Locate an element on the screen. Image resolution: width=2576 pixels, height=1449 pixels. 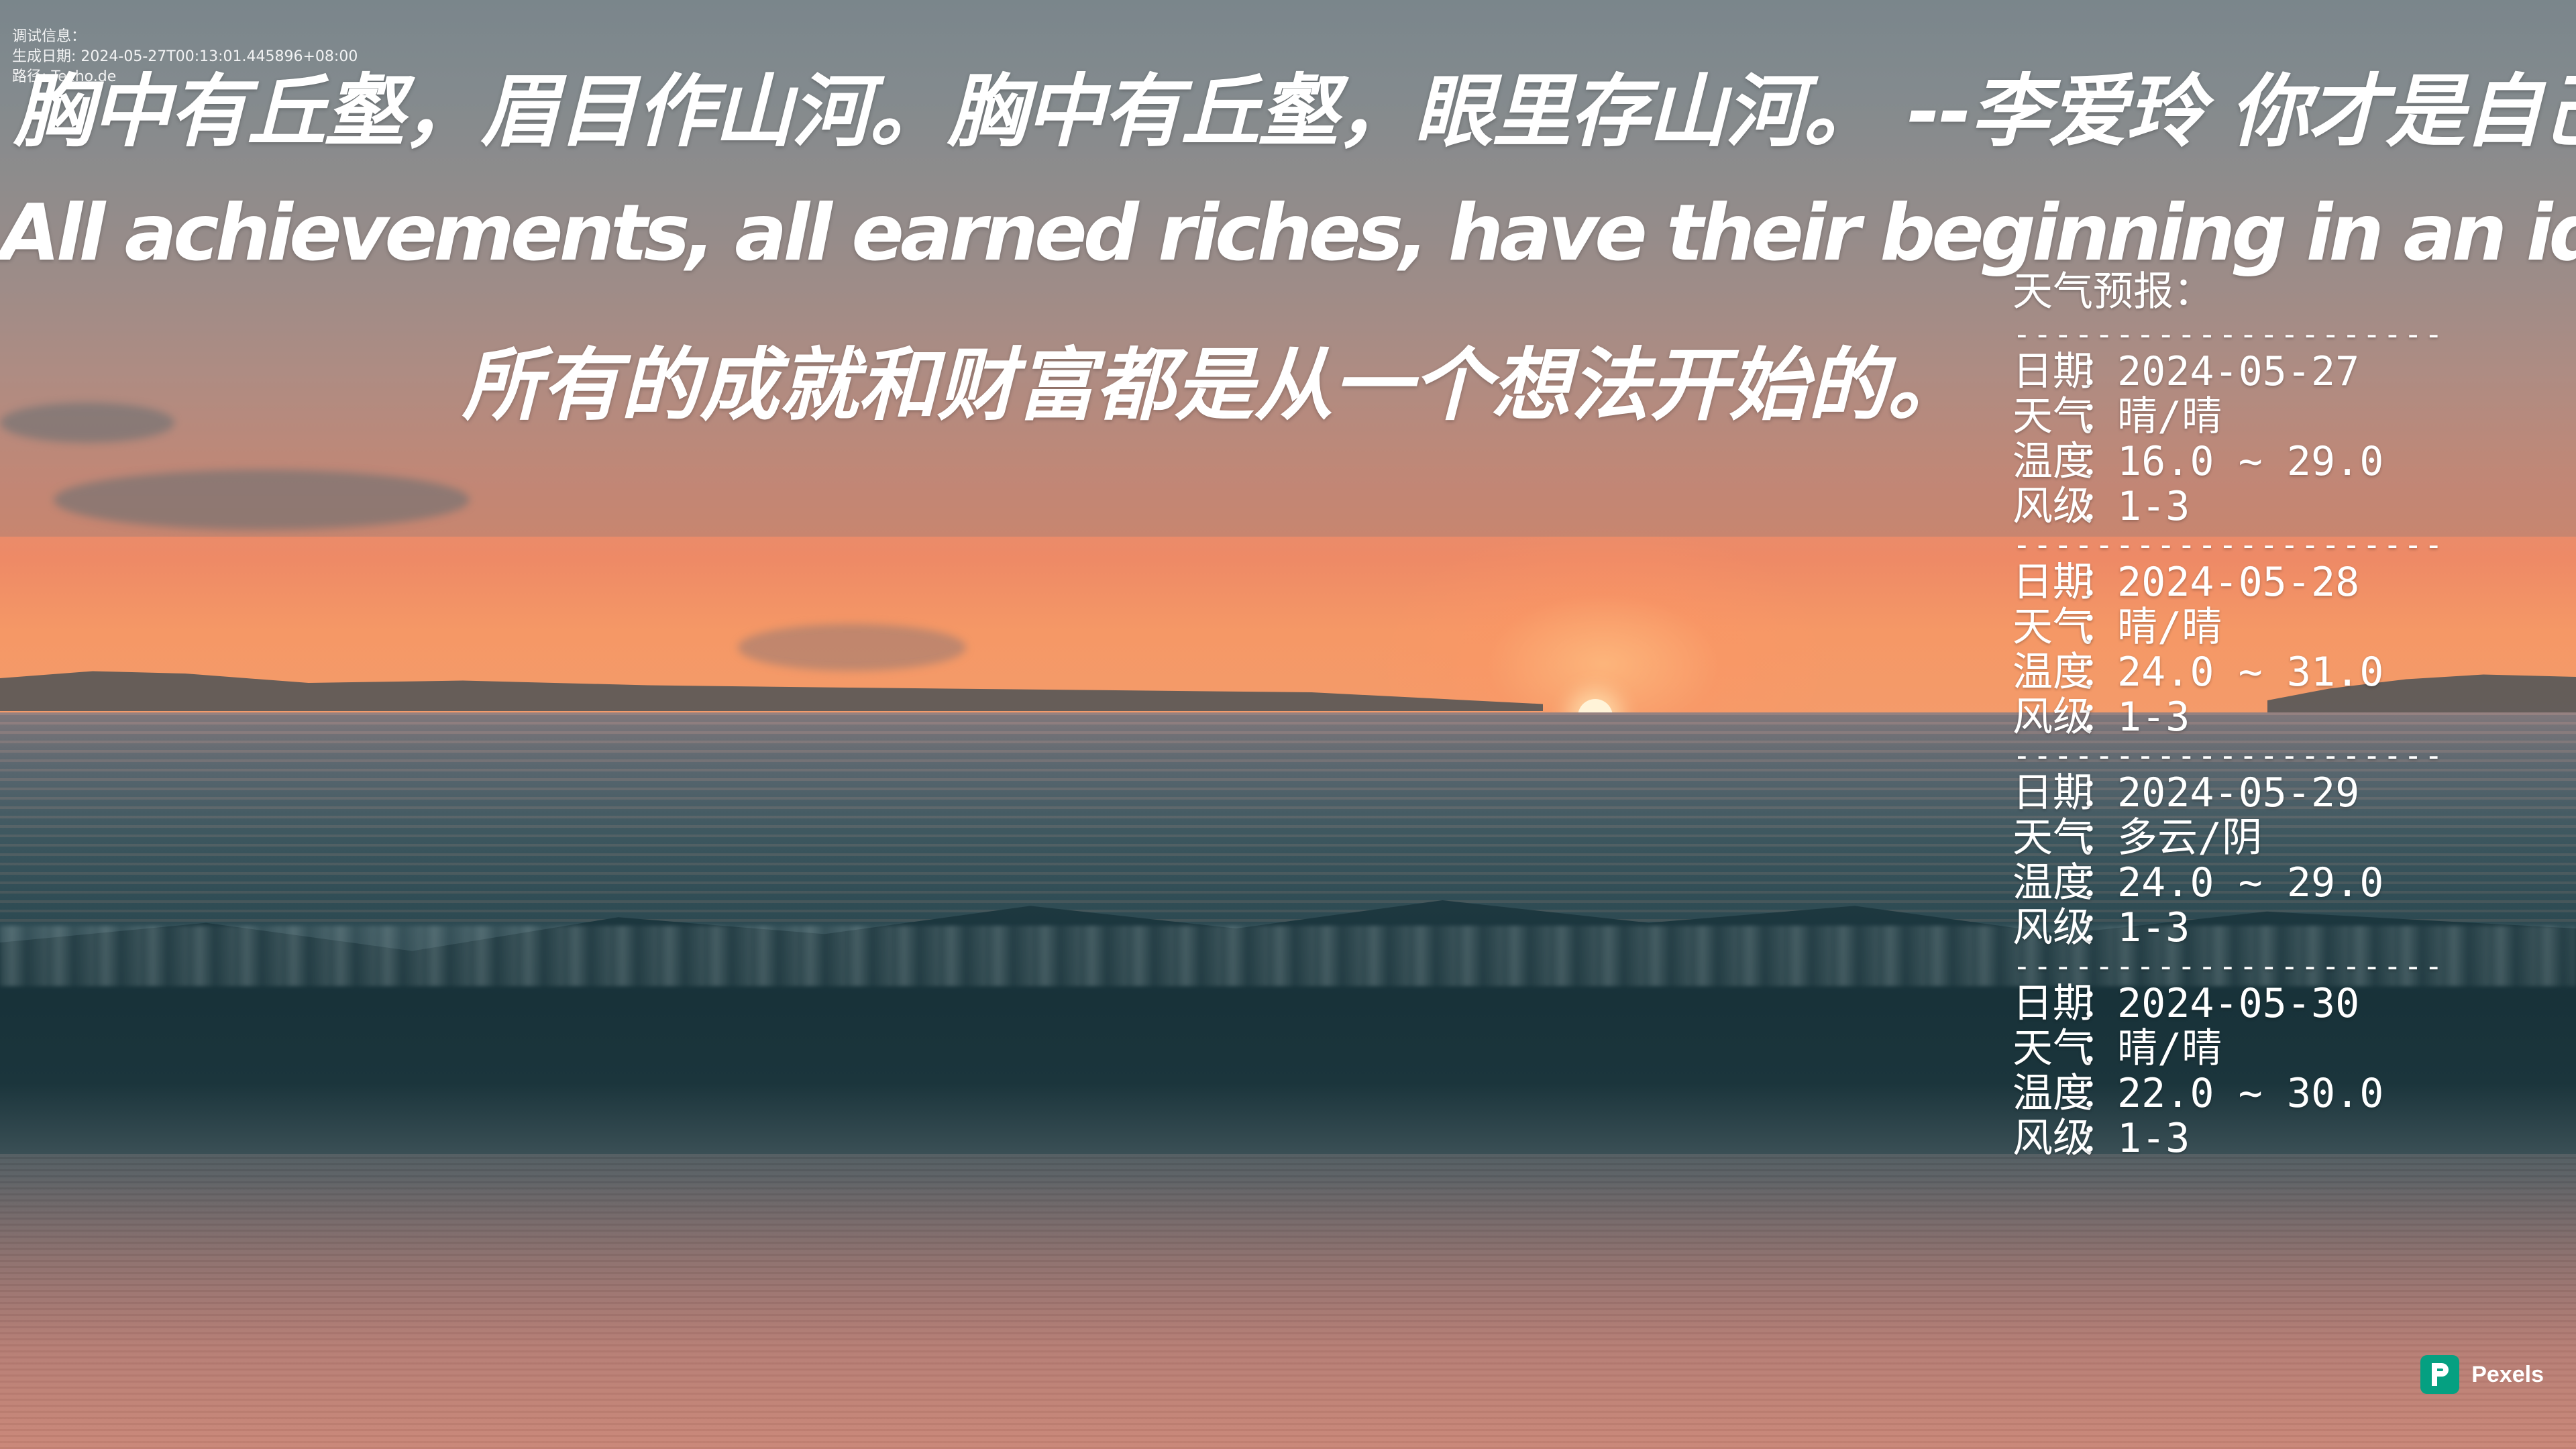
forecast-temperature-row: 温度：24.0 ~ 29.0 is located at coordinates (2227, 883).